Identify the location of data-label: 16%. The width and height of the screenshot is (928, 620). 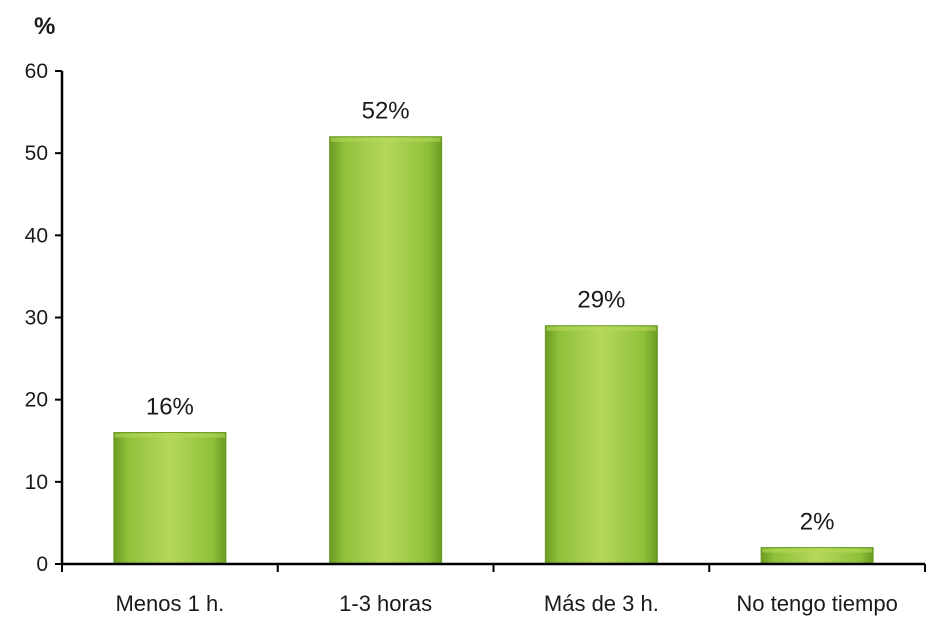
(170, 407).